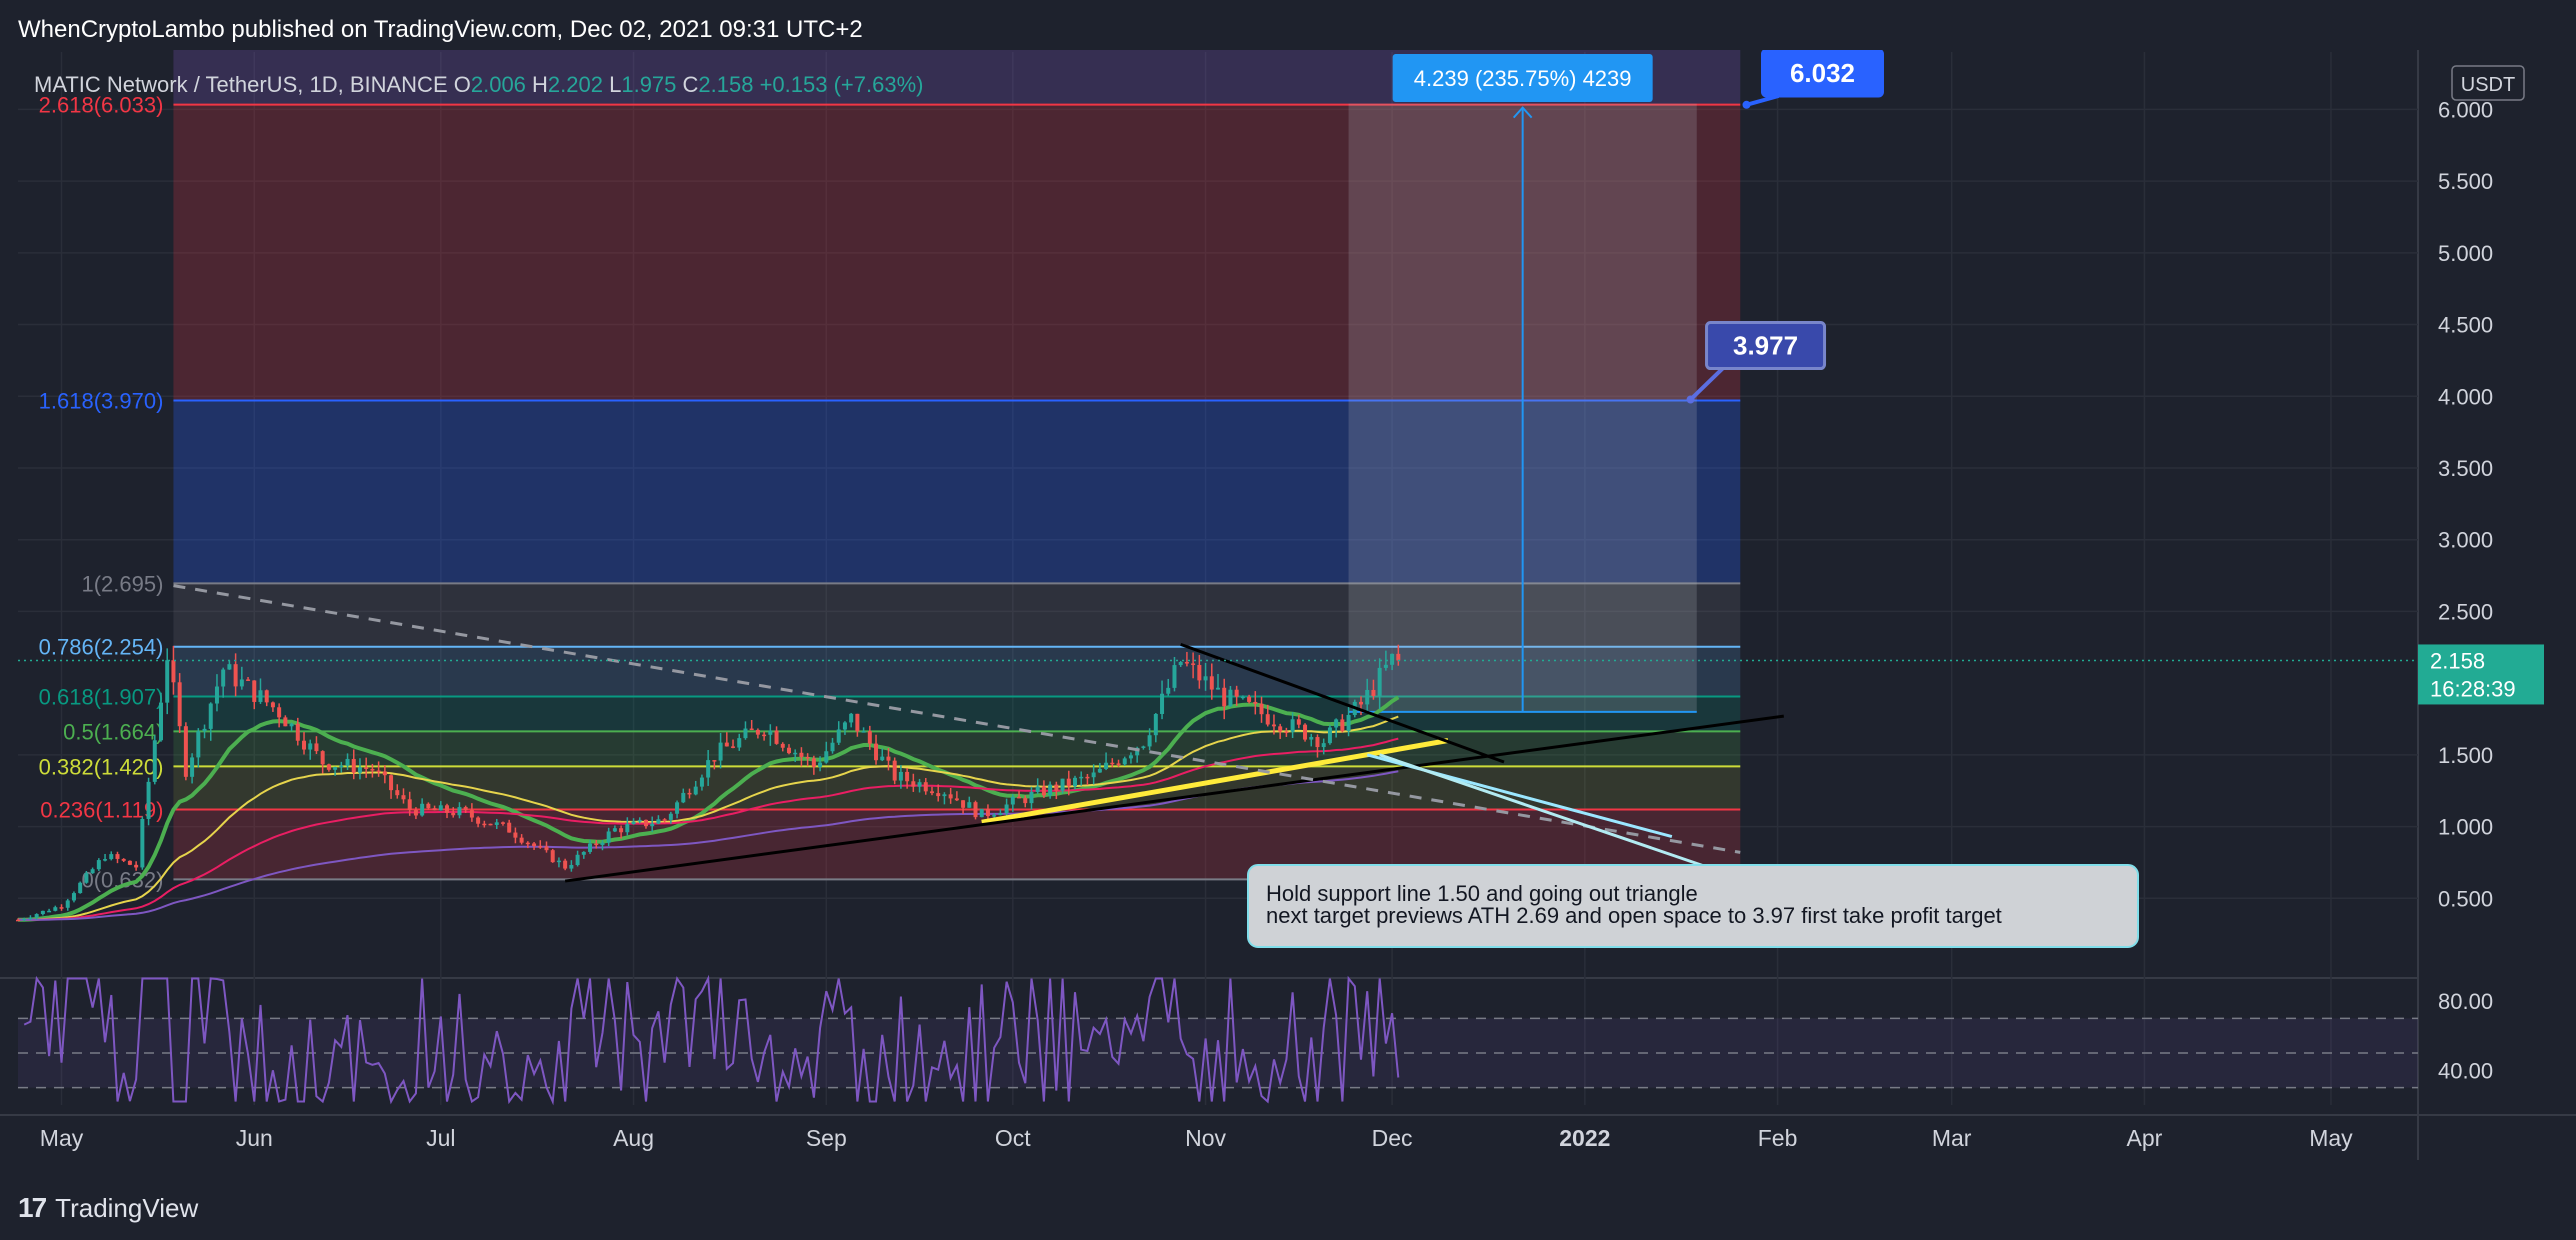  What do you see at coordinates (2331, 1138) in the screenshot?
I see `x-tick-label: May` at bounding box center [2331, 1138].